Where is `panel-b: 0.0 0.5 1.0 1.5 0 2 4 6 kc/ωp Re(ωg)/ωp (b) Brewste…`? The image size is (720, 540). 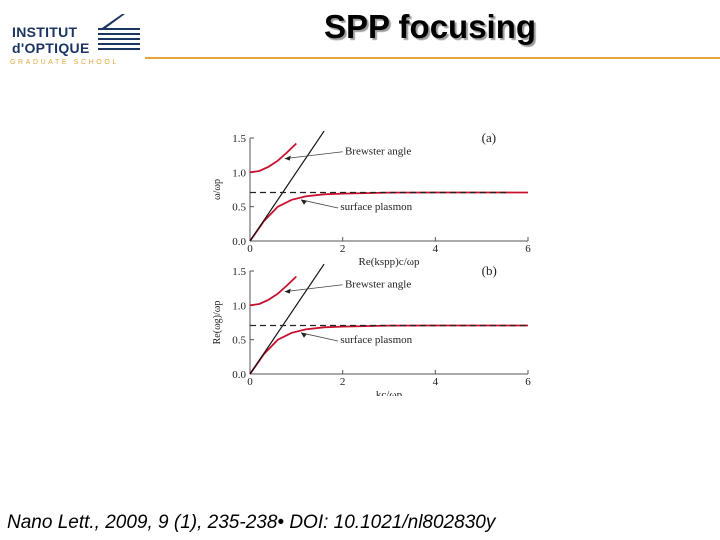 panel-b: 0.0 0.5 1.0 1.5 0 2 4 6 kc/ωp Re(ωg)/ωp (b) Brewste… is located at coordinates (371, 329).